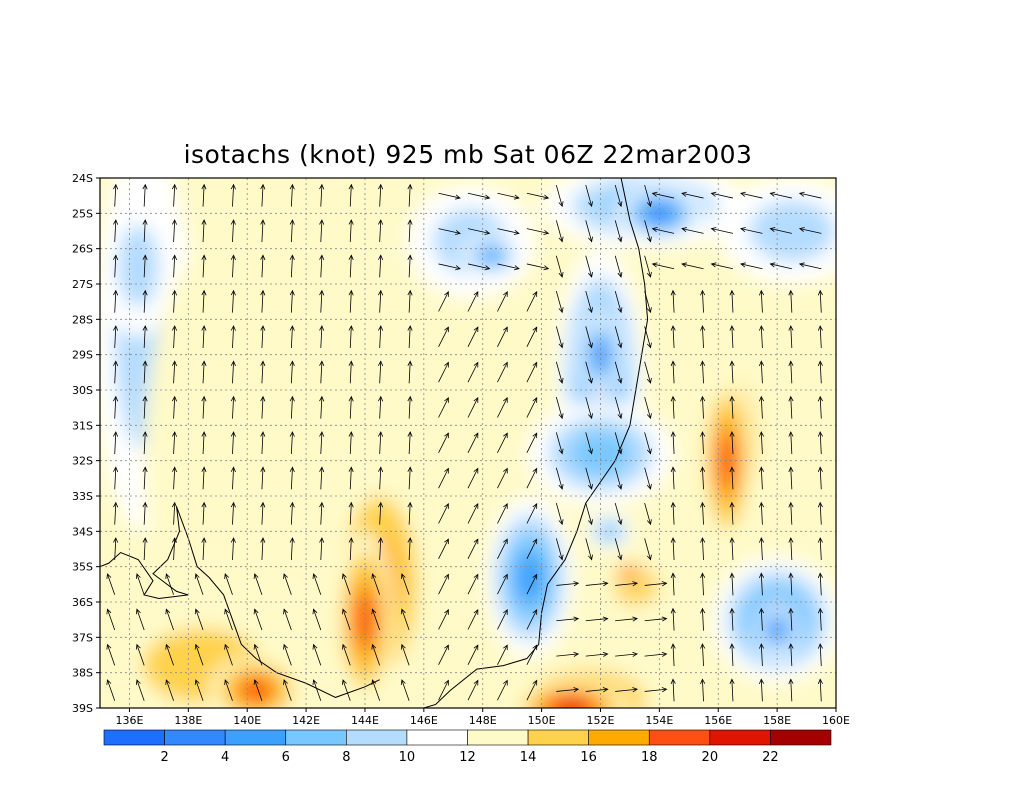 This screenshot has width=1024, height=800. I want to click on colorbar-label: 12, so click(467, 757).